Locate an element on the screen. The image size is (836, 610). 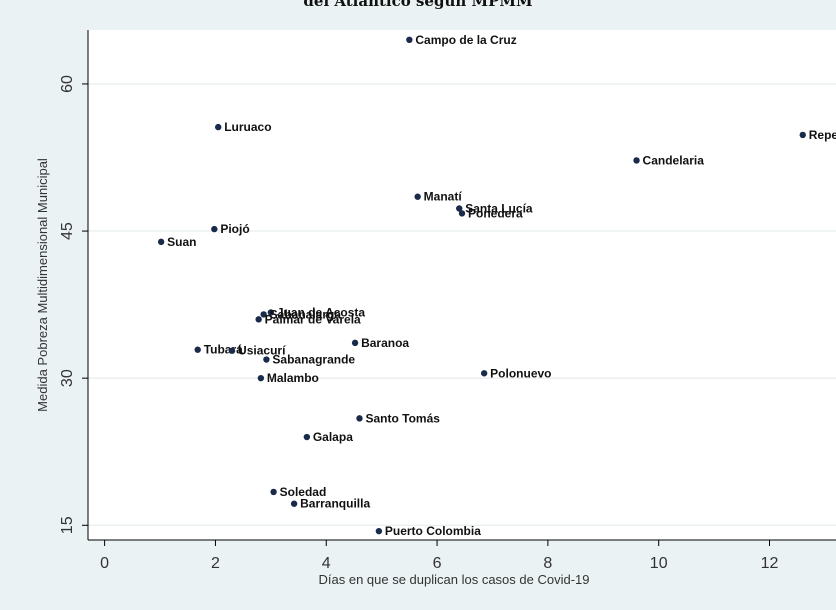
y-tick-label: 45 is located at coordinates (67, 231).